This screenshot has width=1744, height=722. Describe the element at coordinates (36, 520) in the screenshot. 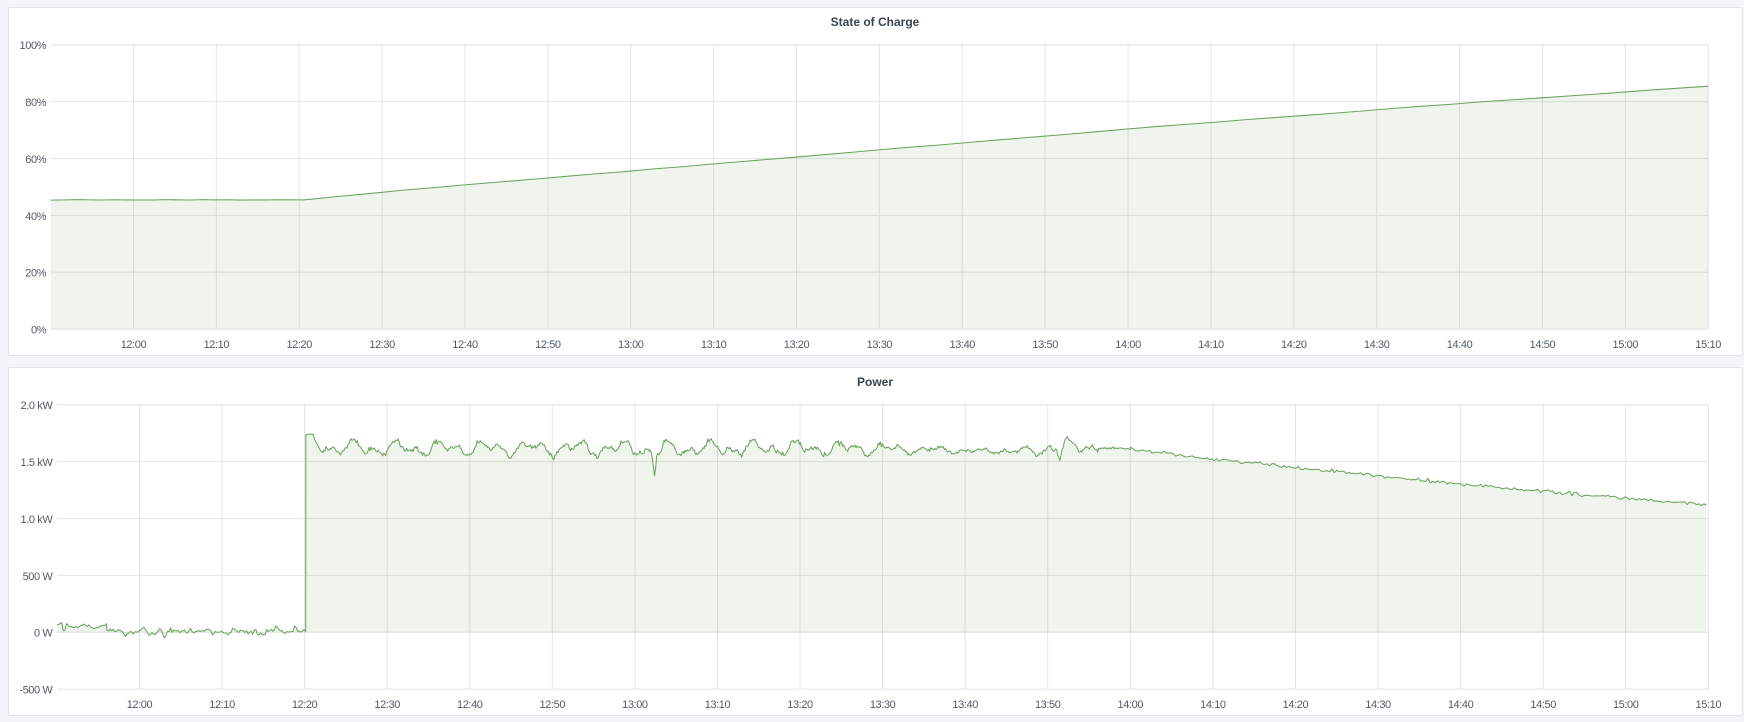

I see `svg-text: 1.0 kW` at that location.